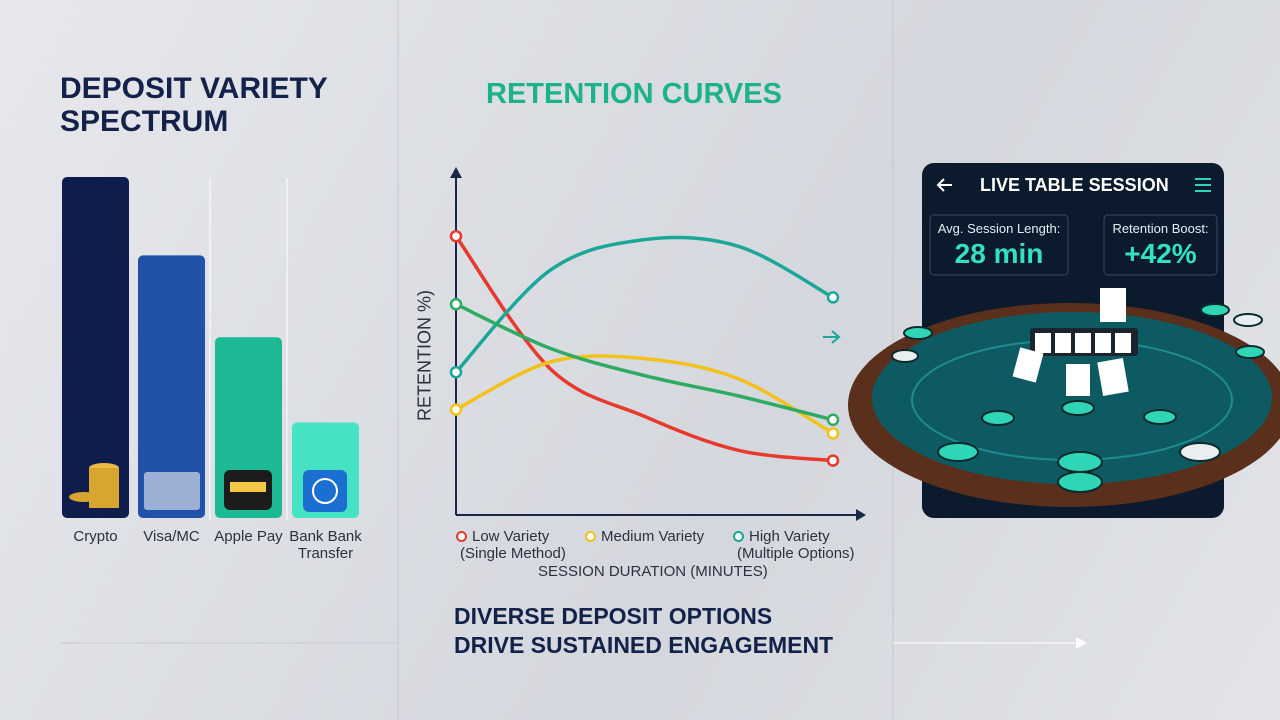  Describe the element at coordinates (1160, 253) in the screenshot. I see `stat-value: +42%` at that location.